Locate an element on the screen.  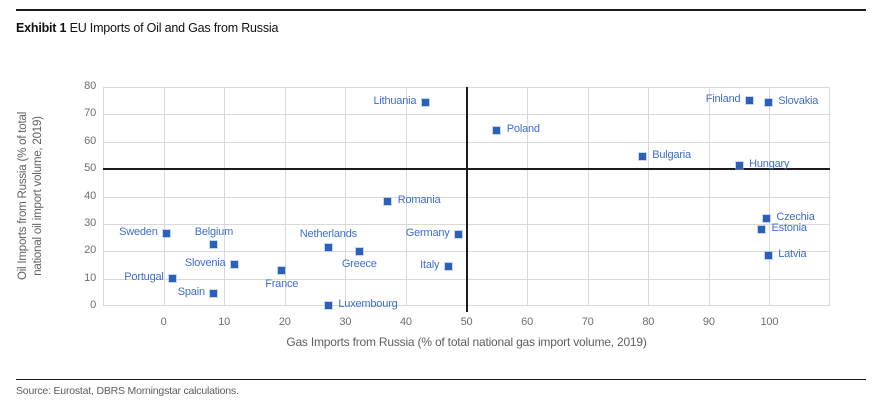
x-tick-label: 0 is located at coordinates (163, 322).